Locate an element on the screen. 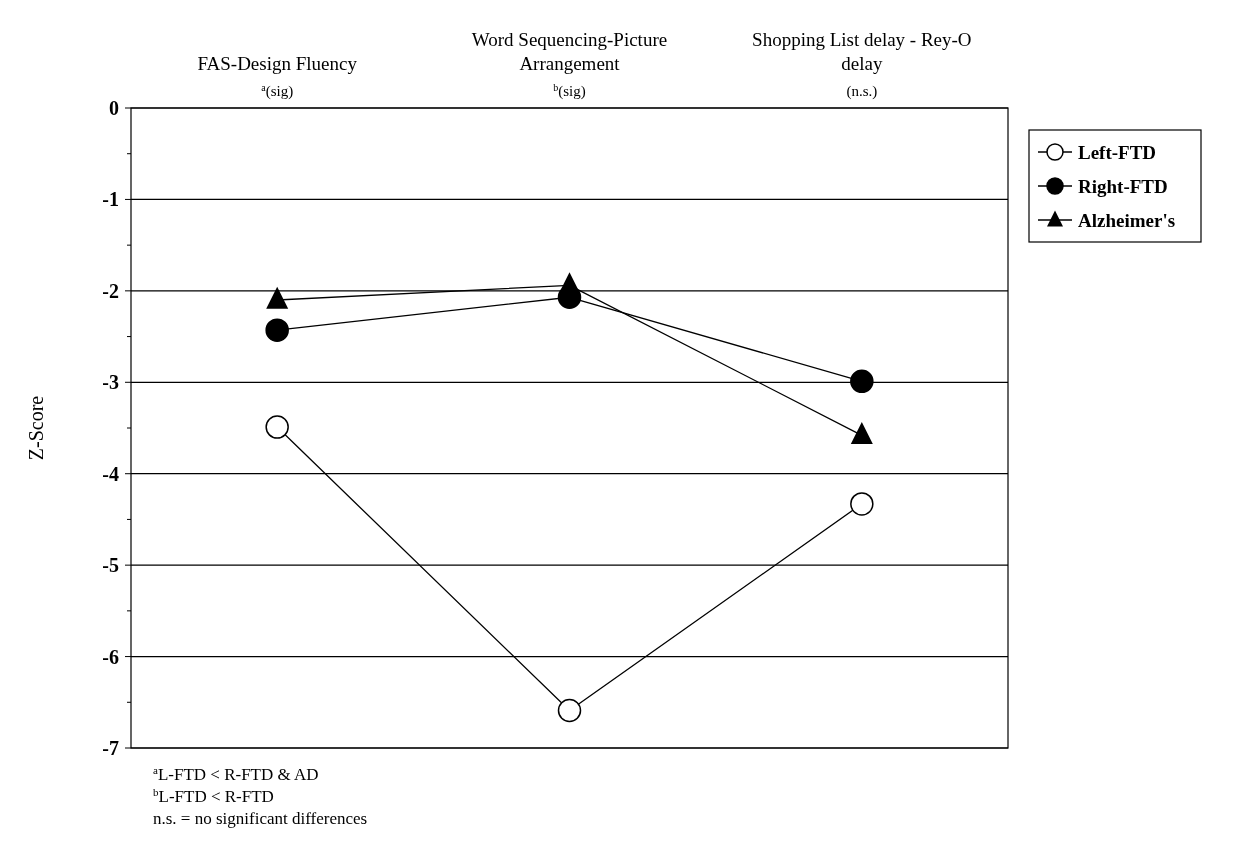 The image size is (1236, 844). legend-label: Right-FTD is located at coordinates (1123, 186).